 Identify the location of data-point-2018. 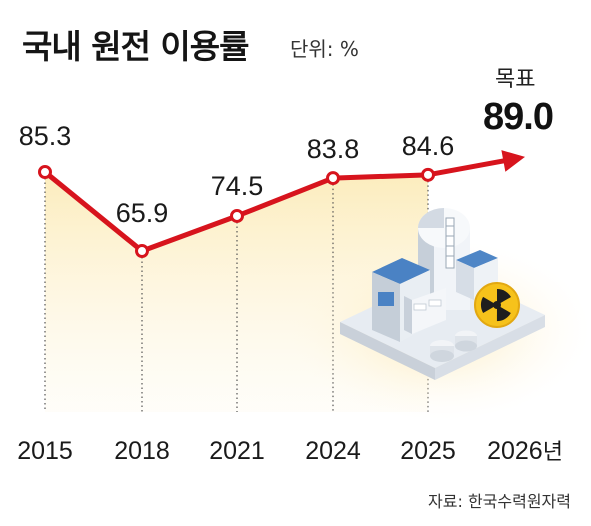
(142, 251).